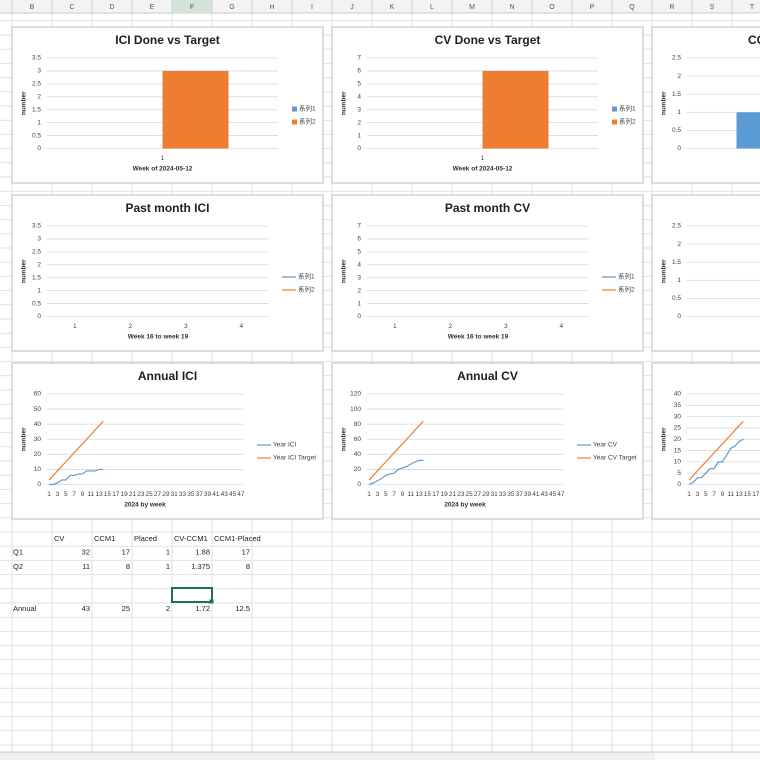  Describe the element at coordinates (605, 445) in the screenshot. I see `legend-label: Year CV` at that location.